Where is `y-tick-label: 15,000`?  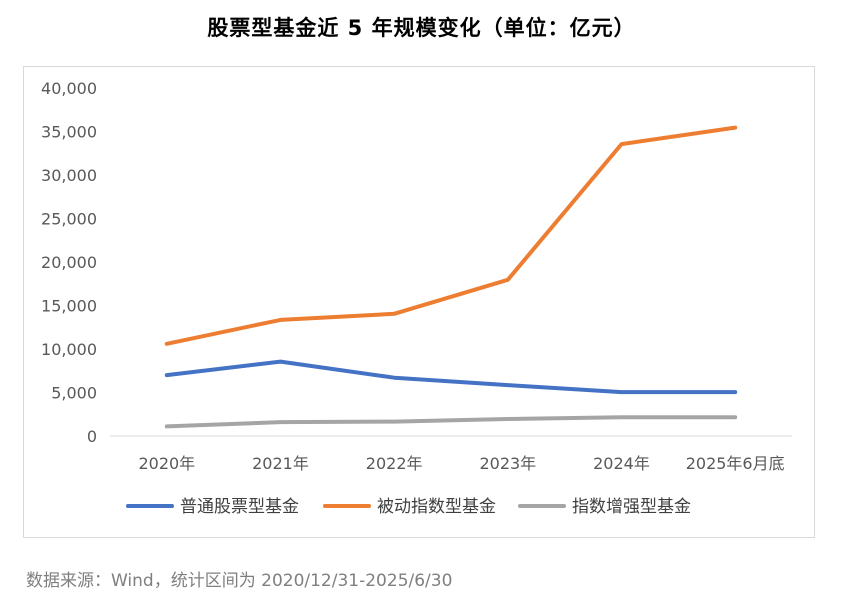
y-tick-label: 15,000 is located at coordinates (69, 306).